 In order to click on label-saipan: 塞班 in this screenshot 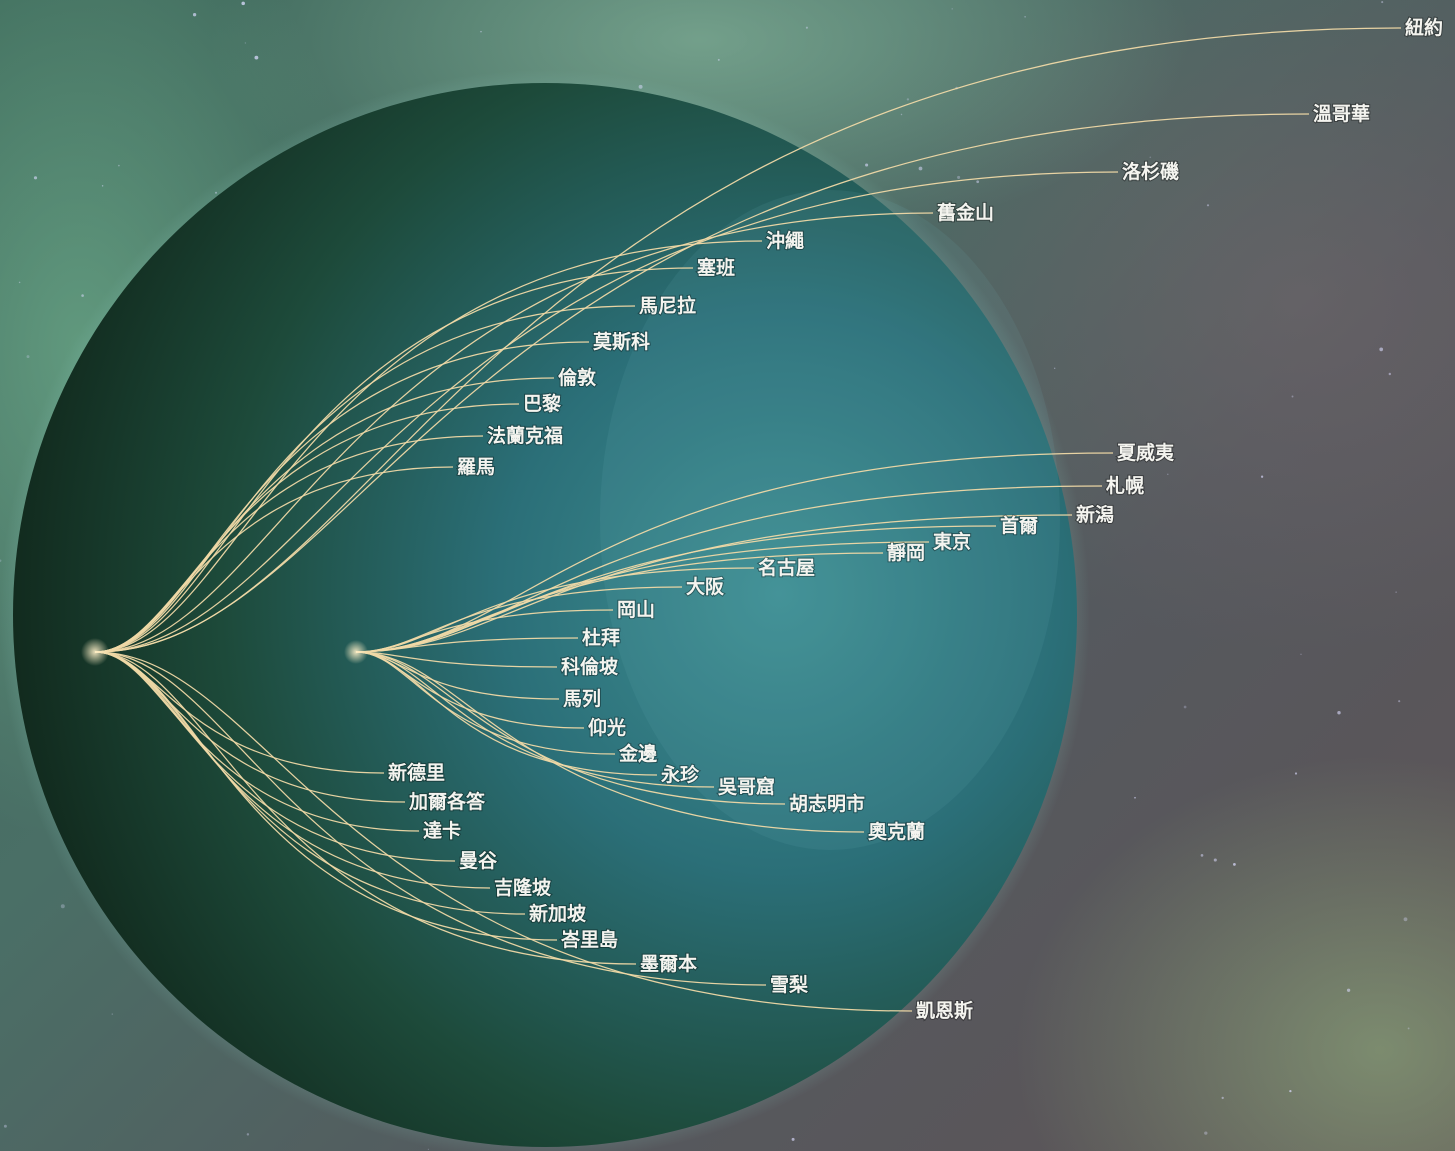, I will do `click(716, 267)`.